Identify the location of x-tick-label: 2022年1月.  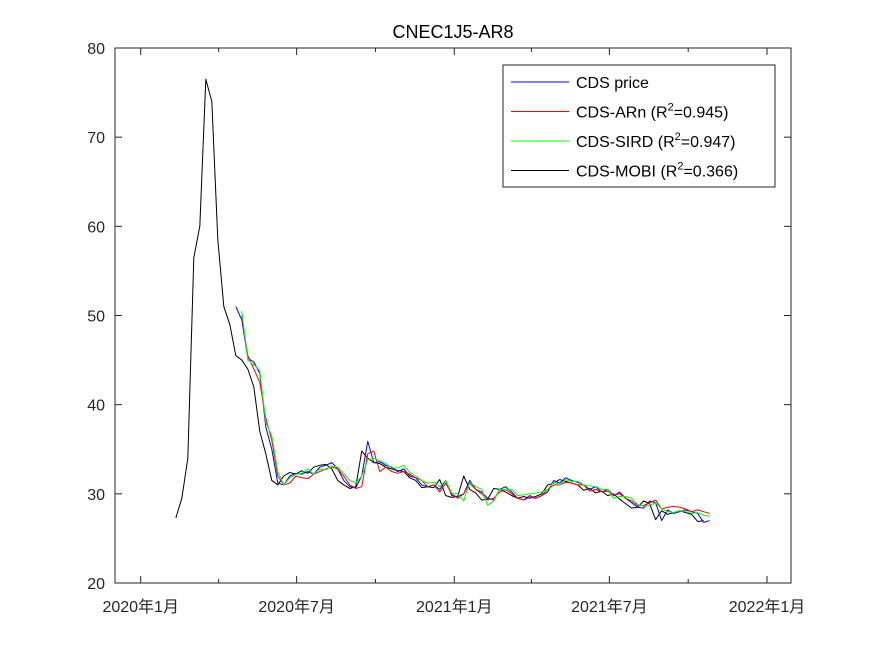
(767, 607).